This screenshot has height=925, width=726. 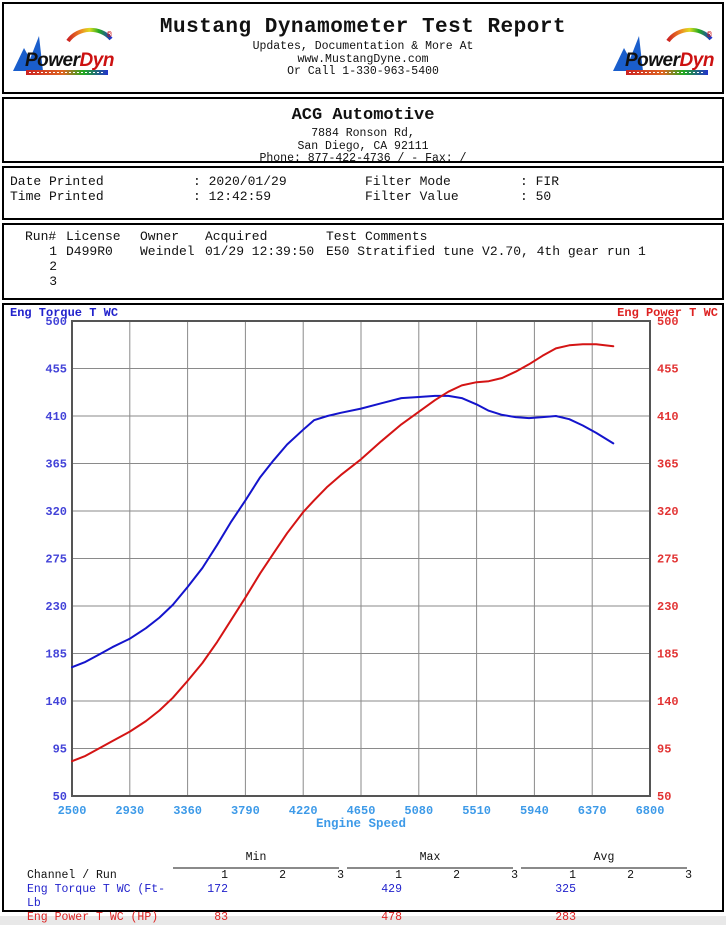 I want to click on time-printed-label: Time Printed, so click(x=57, y=196).